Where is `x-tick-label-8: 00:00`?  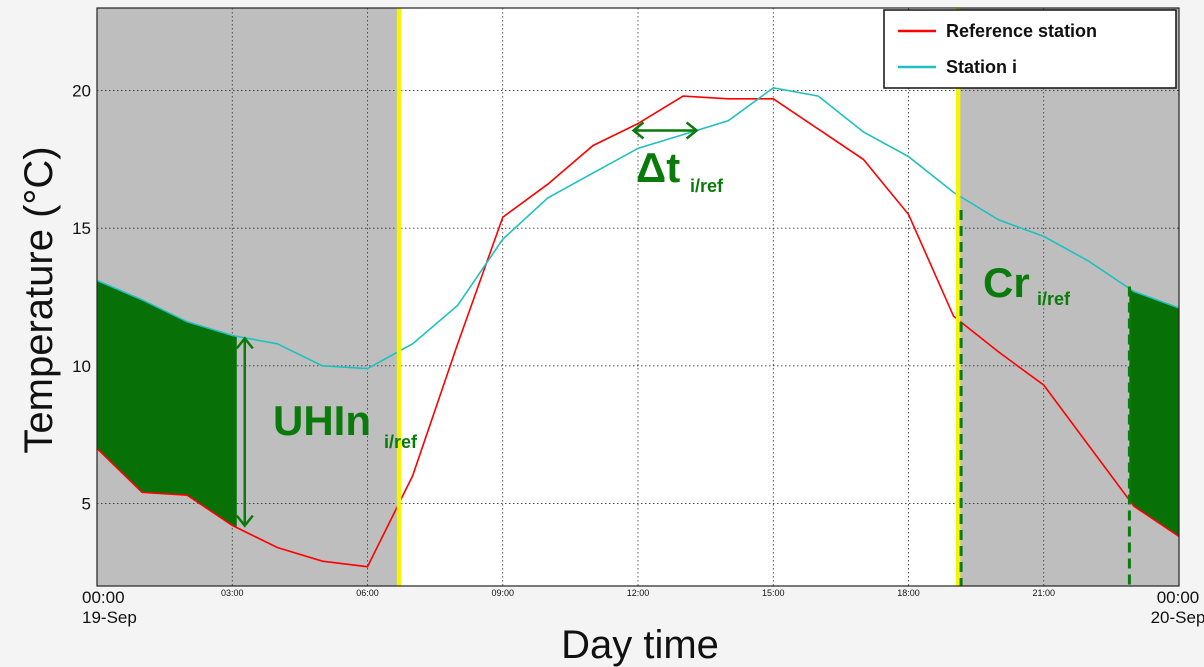 x-tick-label-8: 00:00 is located at coordinates (1178, 597).